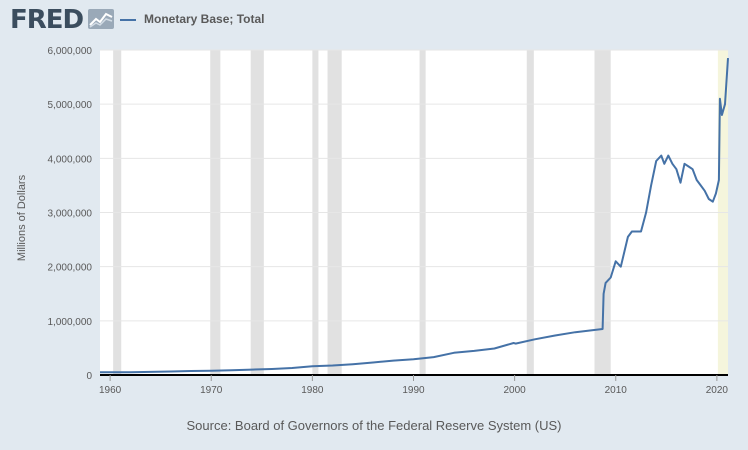  I want to click on y-tick-label: 3,000,000, so click(70, 214).